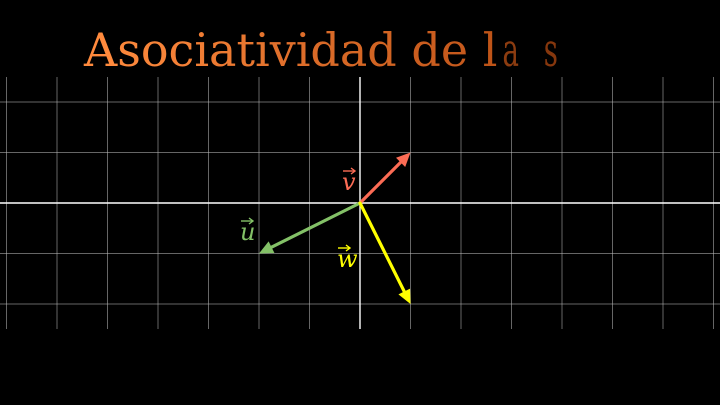  I want to click on vector-v: v, so click(376, 178).